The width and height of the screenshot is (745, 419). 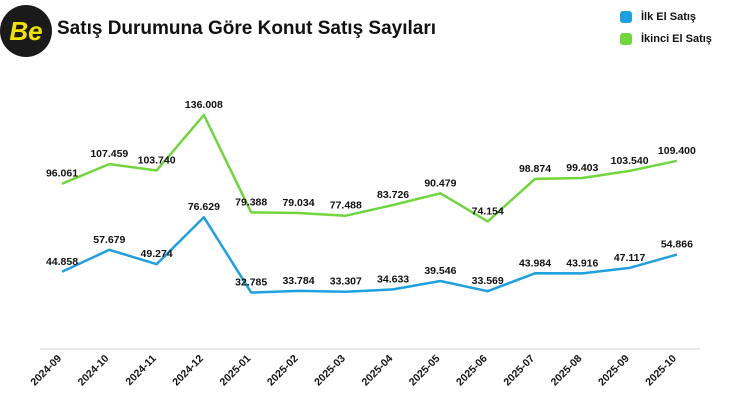 I want to click on data-label-s0-0: 44.858, so click(x=62, y=262).